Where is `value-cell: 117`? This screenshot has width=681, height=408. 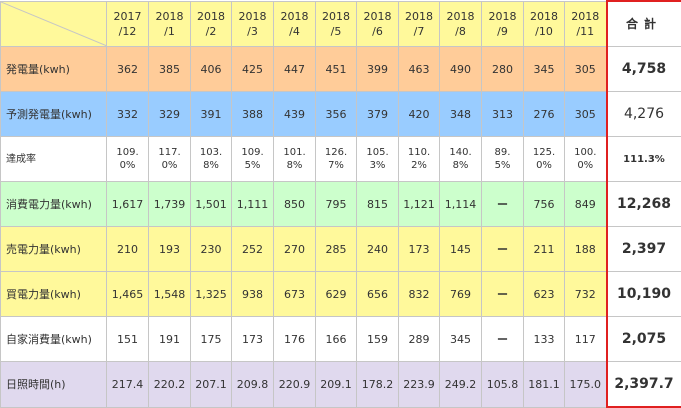
value-cell: 117 is located at coordinates (586, 339).